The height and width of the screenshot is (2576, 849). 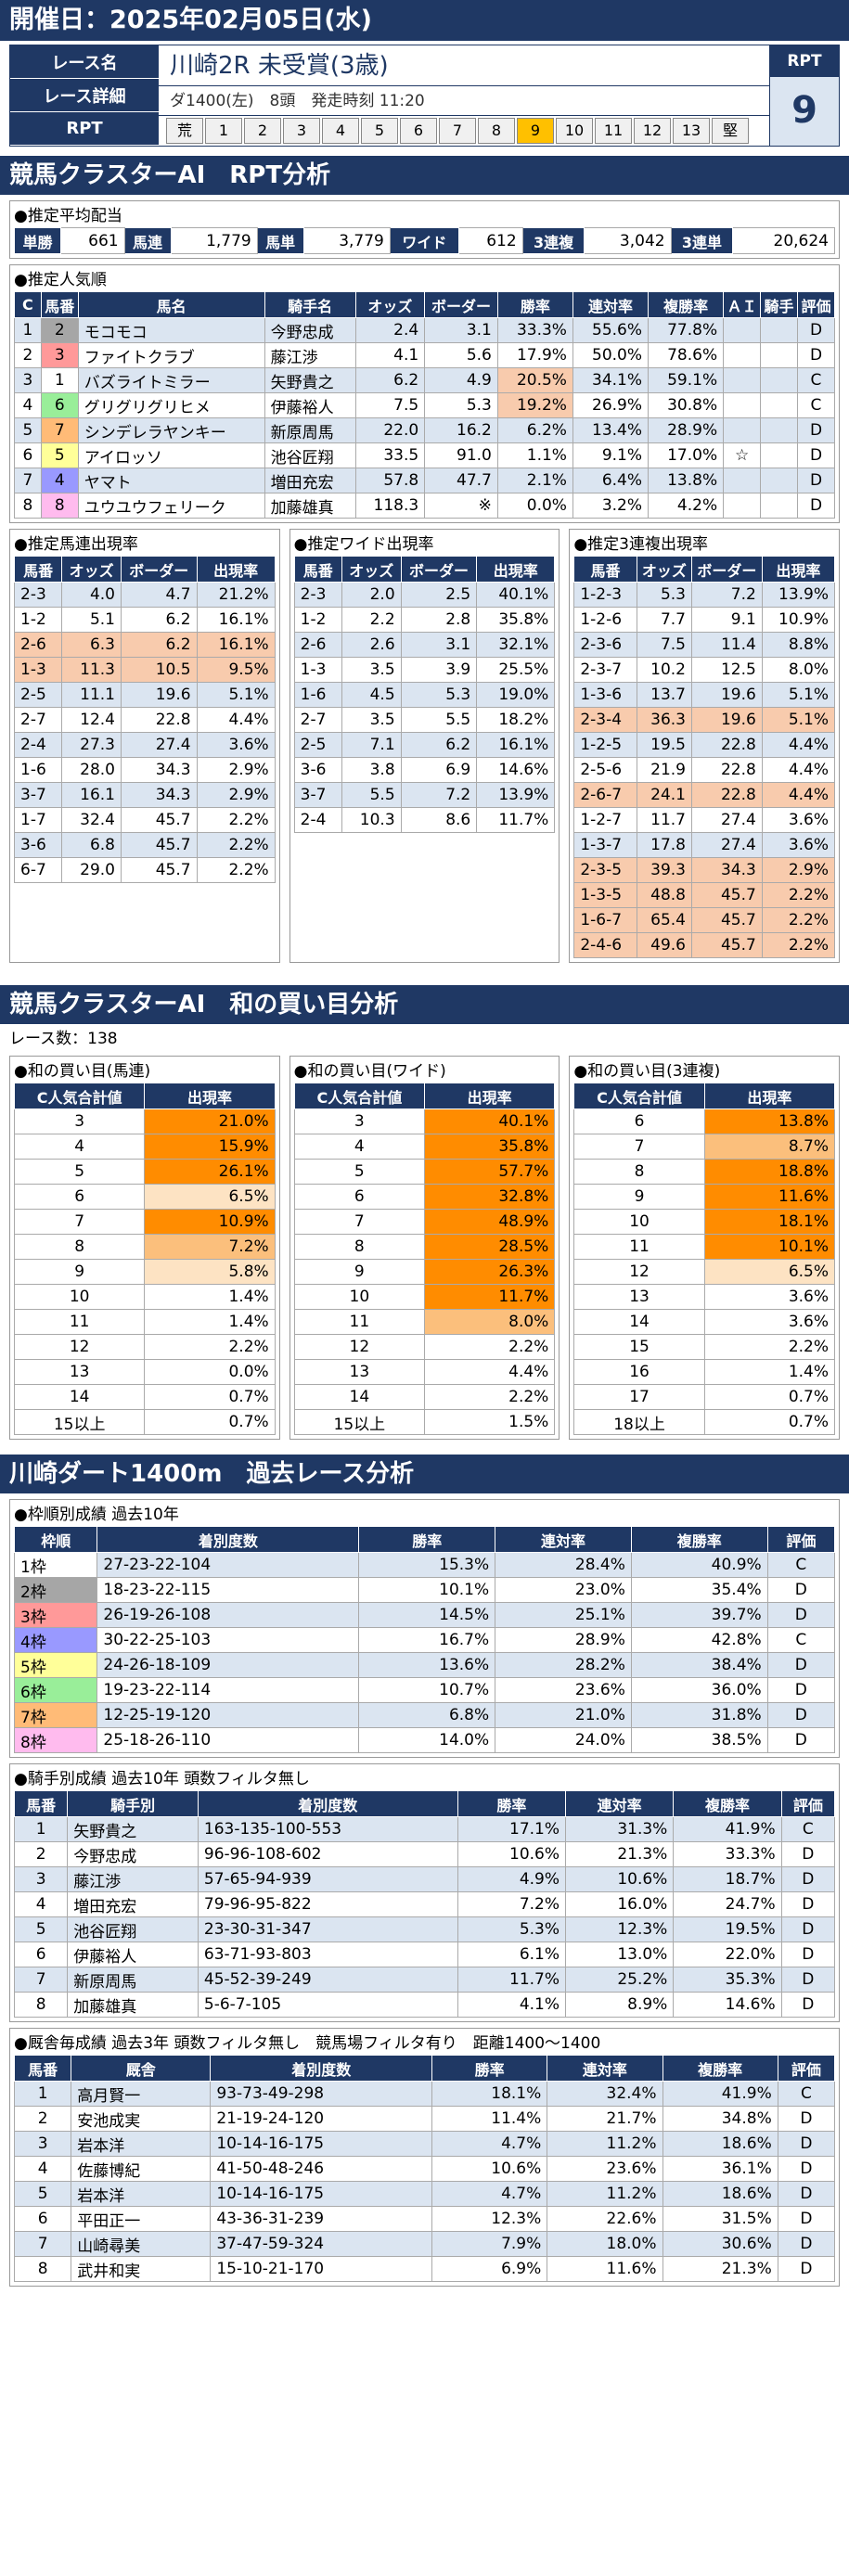 I want to click on table-cell: 1-3, so click(x=318, y=670).